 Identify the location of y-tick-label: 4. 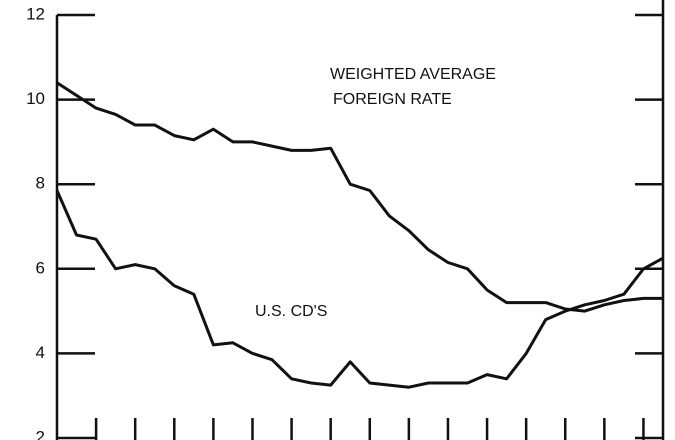
(40, 352).